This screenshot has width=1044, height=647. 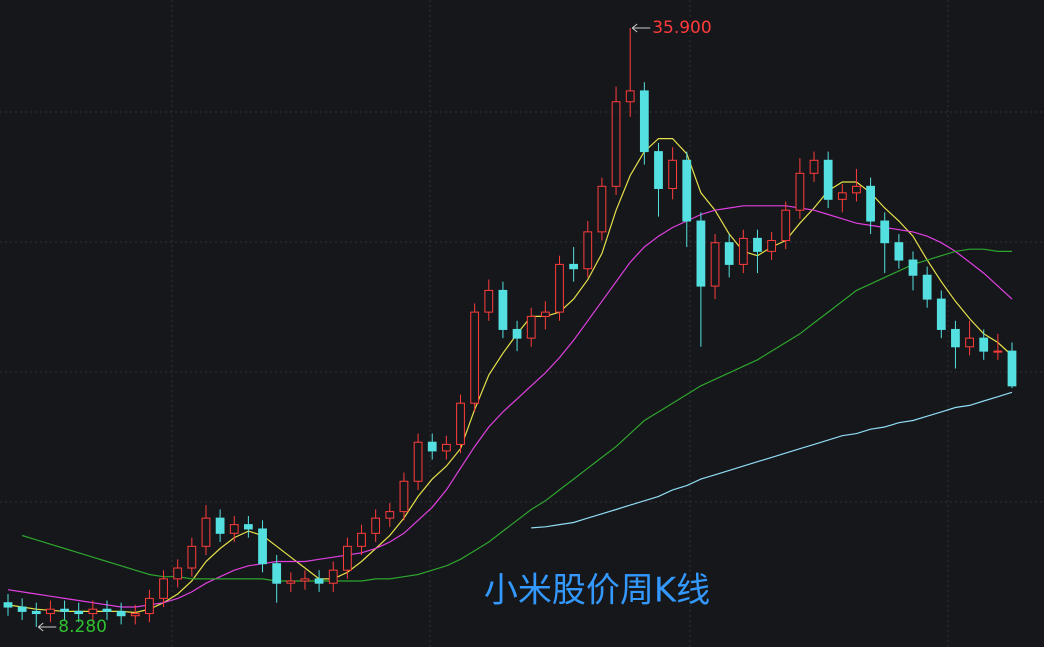 What do you see at coordinates (82, 627) in the screenshot?
I see `annotation-label: 8.280` at bounding box center [82, 627].